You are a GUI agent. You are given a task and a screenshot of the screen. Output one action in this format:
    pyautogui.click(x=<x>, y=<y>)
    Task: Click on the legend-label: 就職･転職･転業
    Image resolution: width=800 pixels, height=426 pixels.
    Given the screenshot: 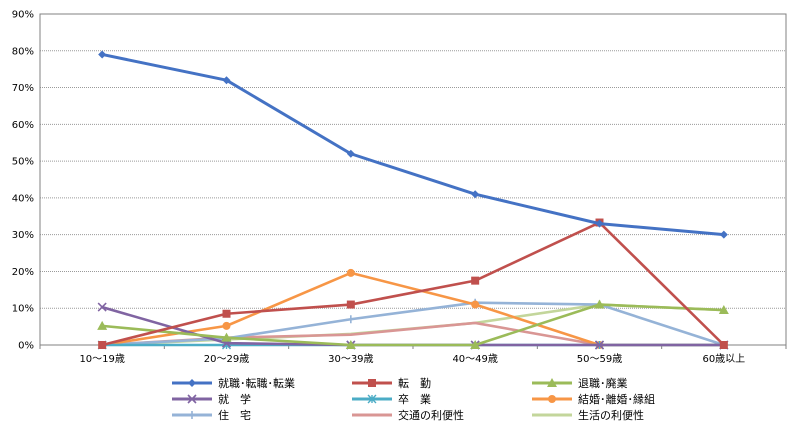 What is the action you would take?
    pyautogui.click(x=256, y=383)
    